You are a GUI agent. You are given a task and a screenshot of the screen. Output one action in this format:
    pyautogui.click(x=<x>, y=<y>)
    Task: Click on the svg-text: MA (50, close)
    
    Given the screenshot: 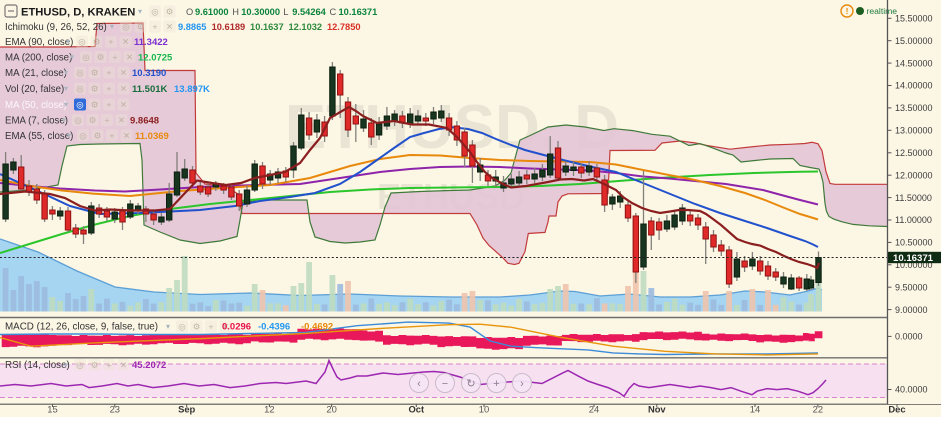 What is the action you would take?
    pyautogui.click(x=36, y=105)
    